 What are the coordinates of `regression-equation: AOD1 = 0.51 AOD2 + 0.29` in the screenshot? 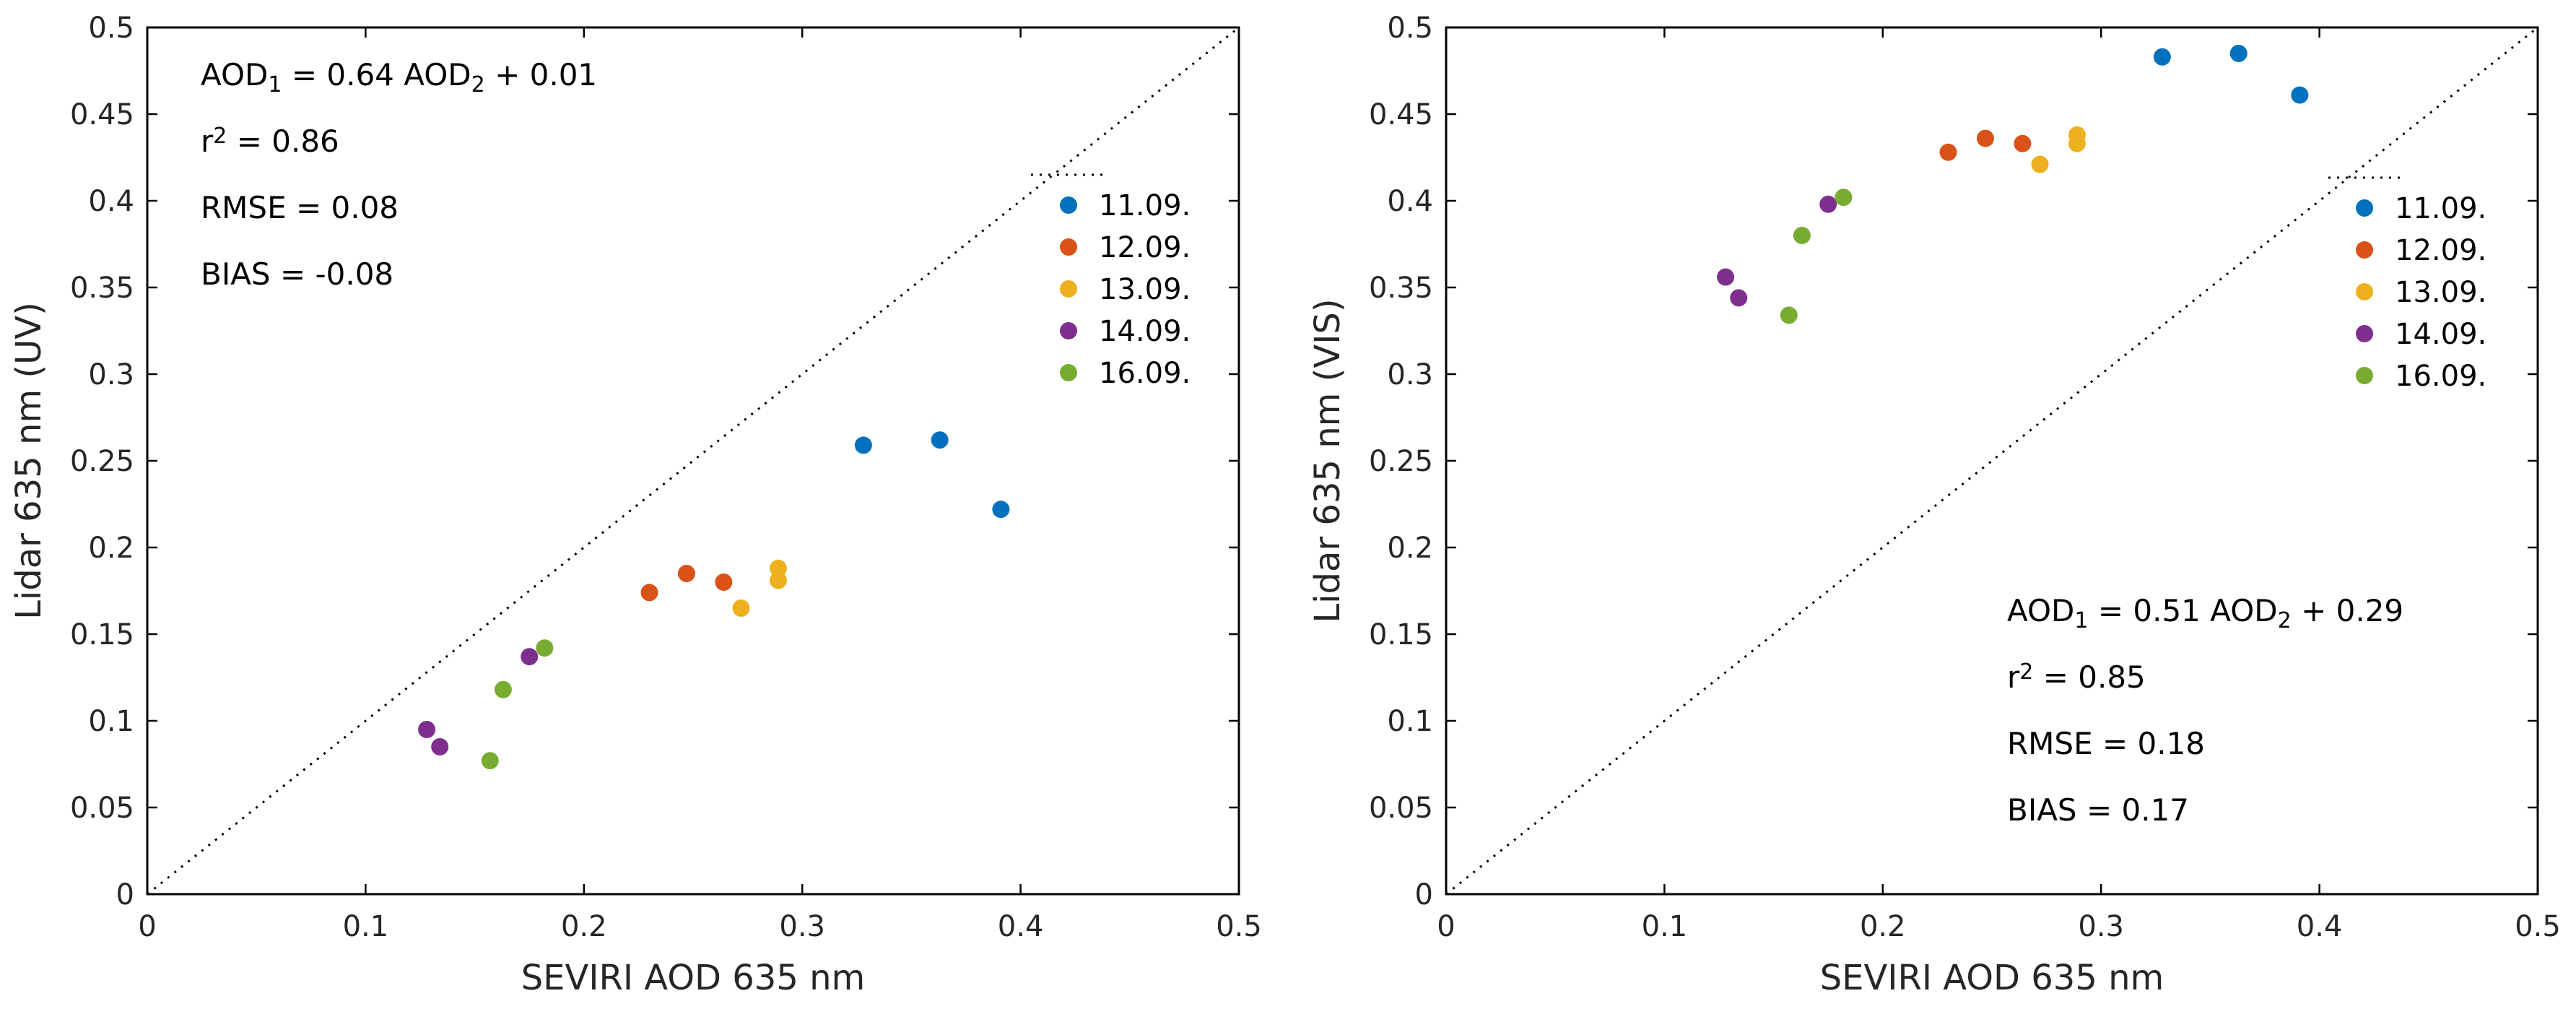 It's located at (2205, 613).